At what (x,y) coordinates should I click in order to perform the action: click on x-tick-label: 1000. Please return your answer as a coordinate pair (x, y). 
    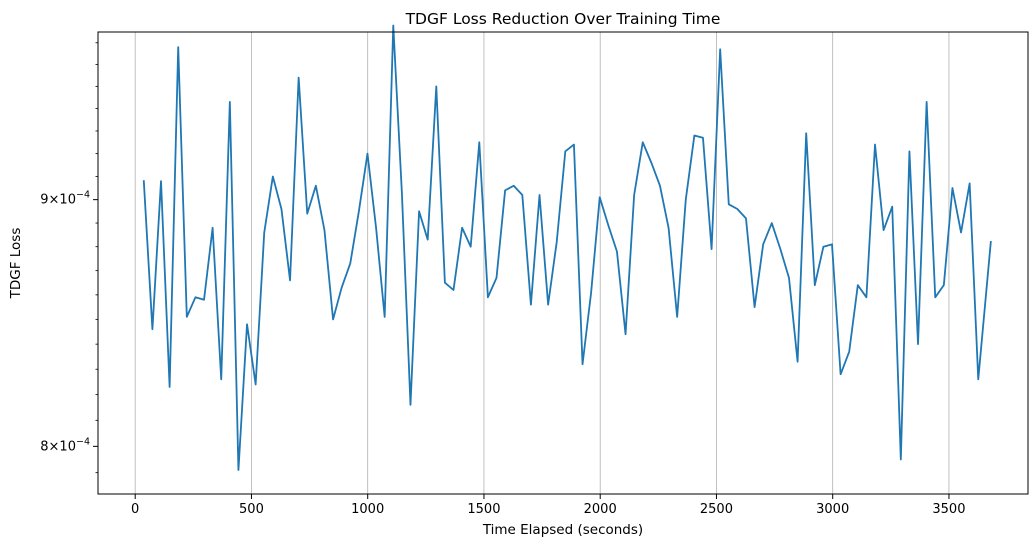
    Looking at the image, I should click on (367, 509).